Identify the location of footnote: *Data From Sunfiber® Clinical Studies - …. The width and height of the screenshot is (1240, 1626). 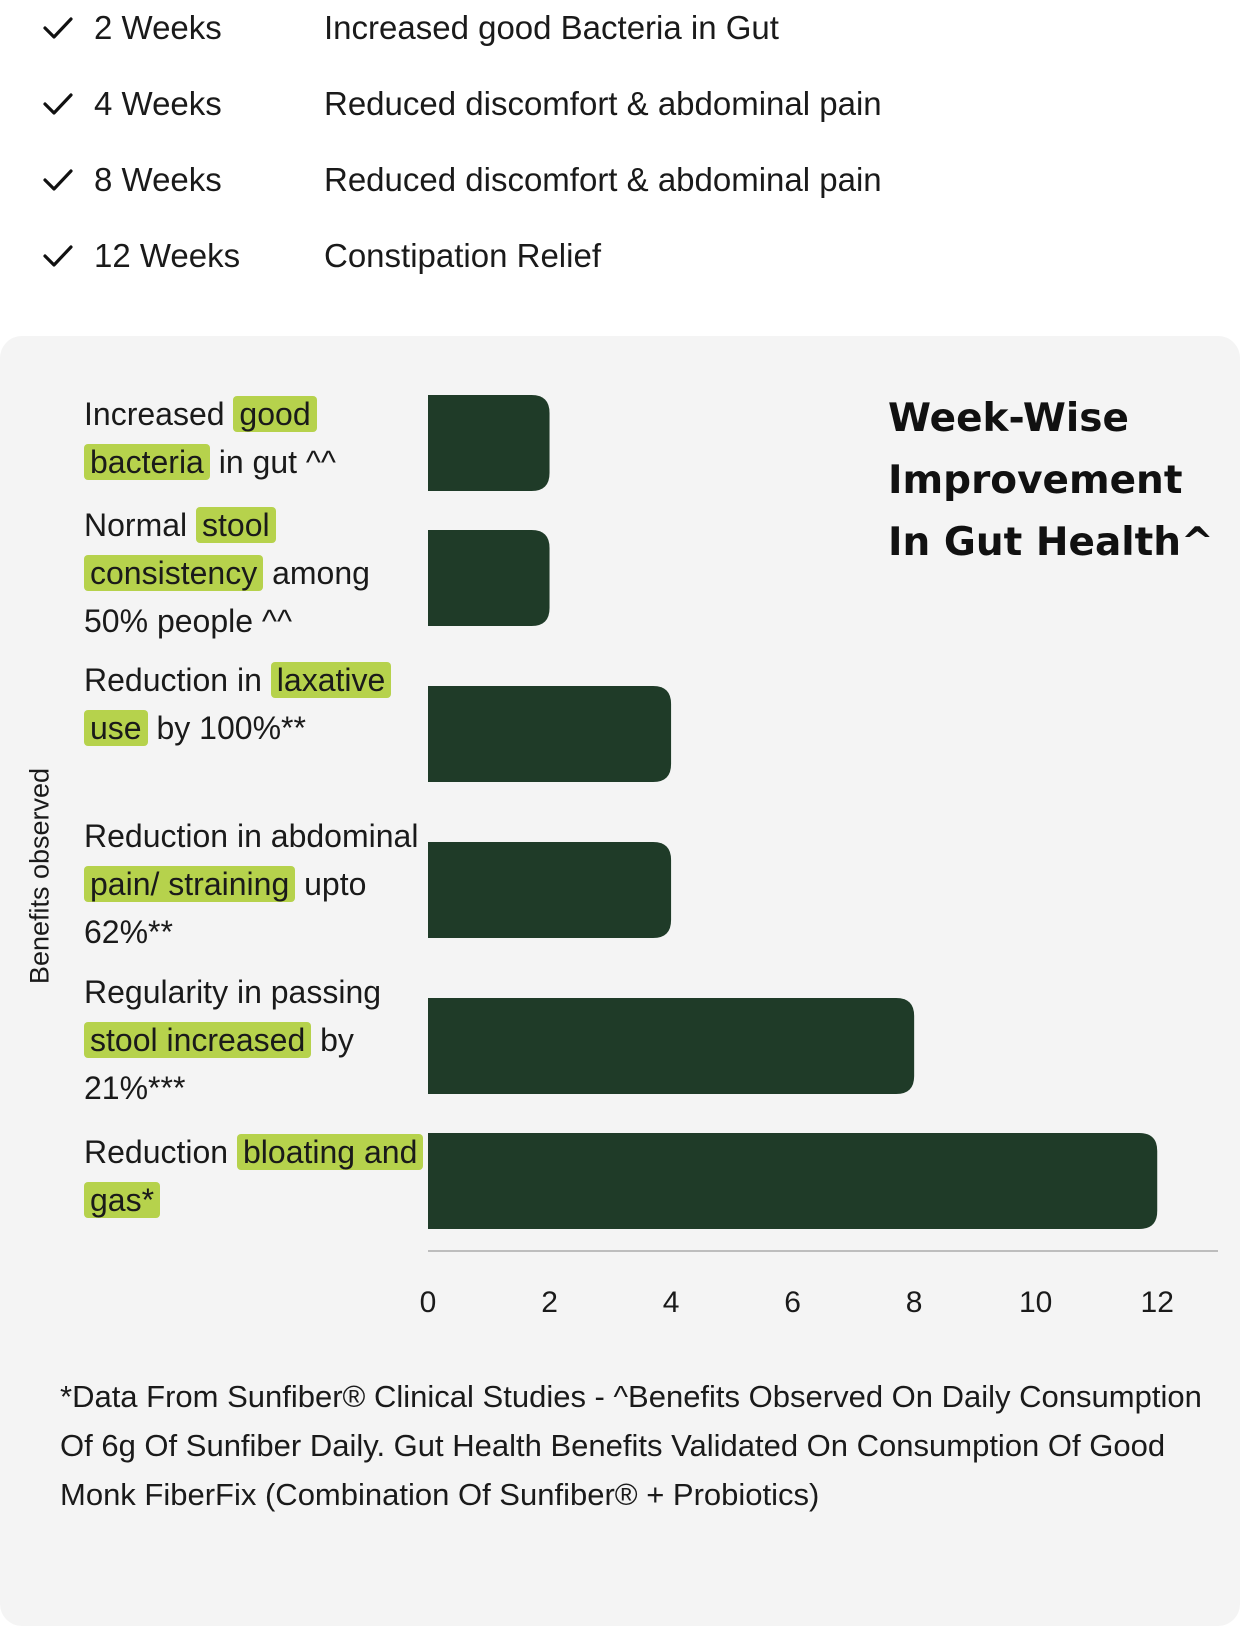
(631, 1445).